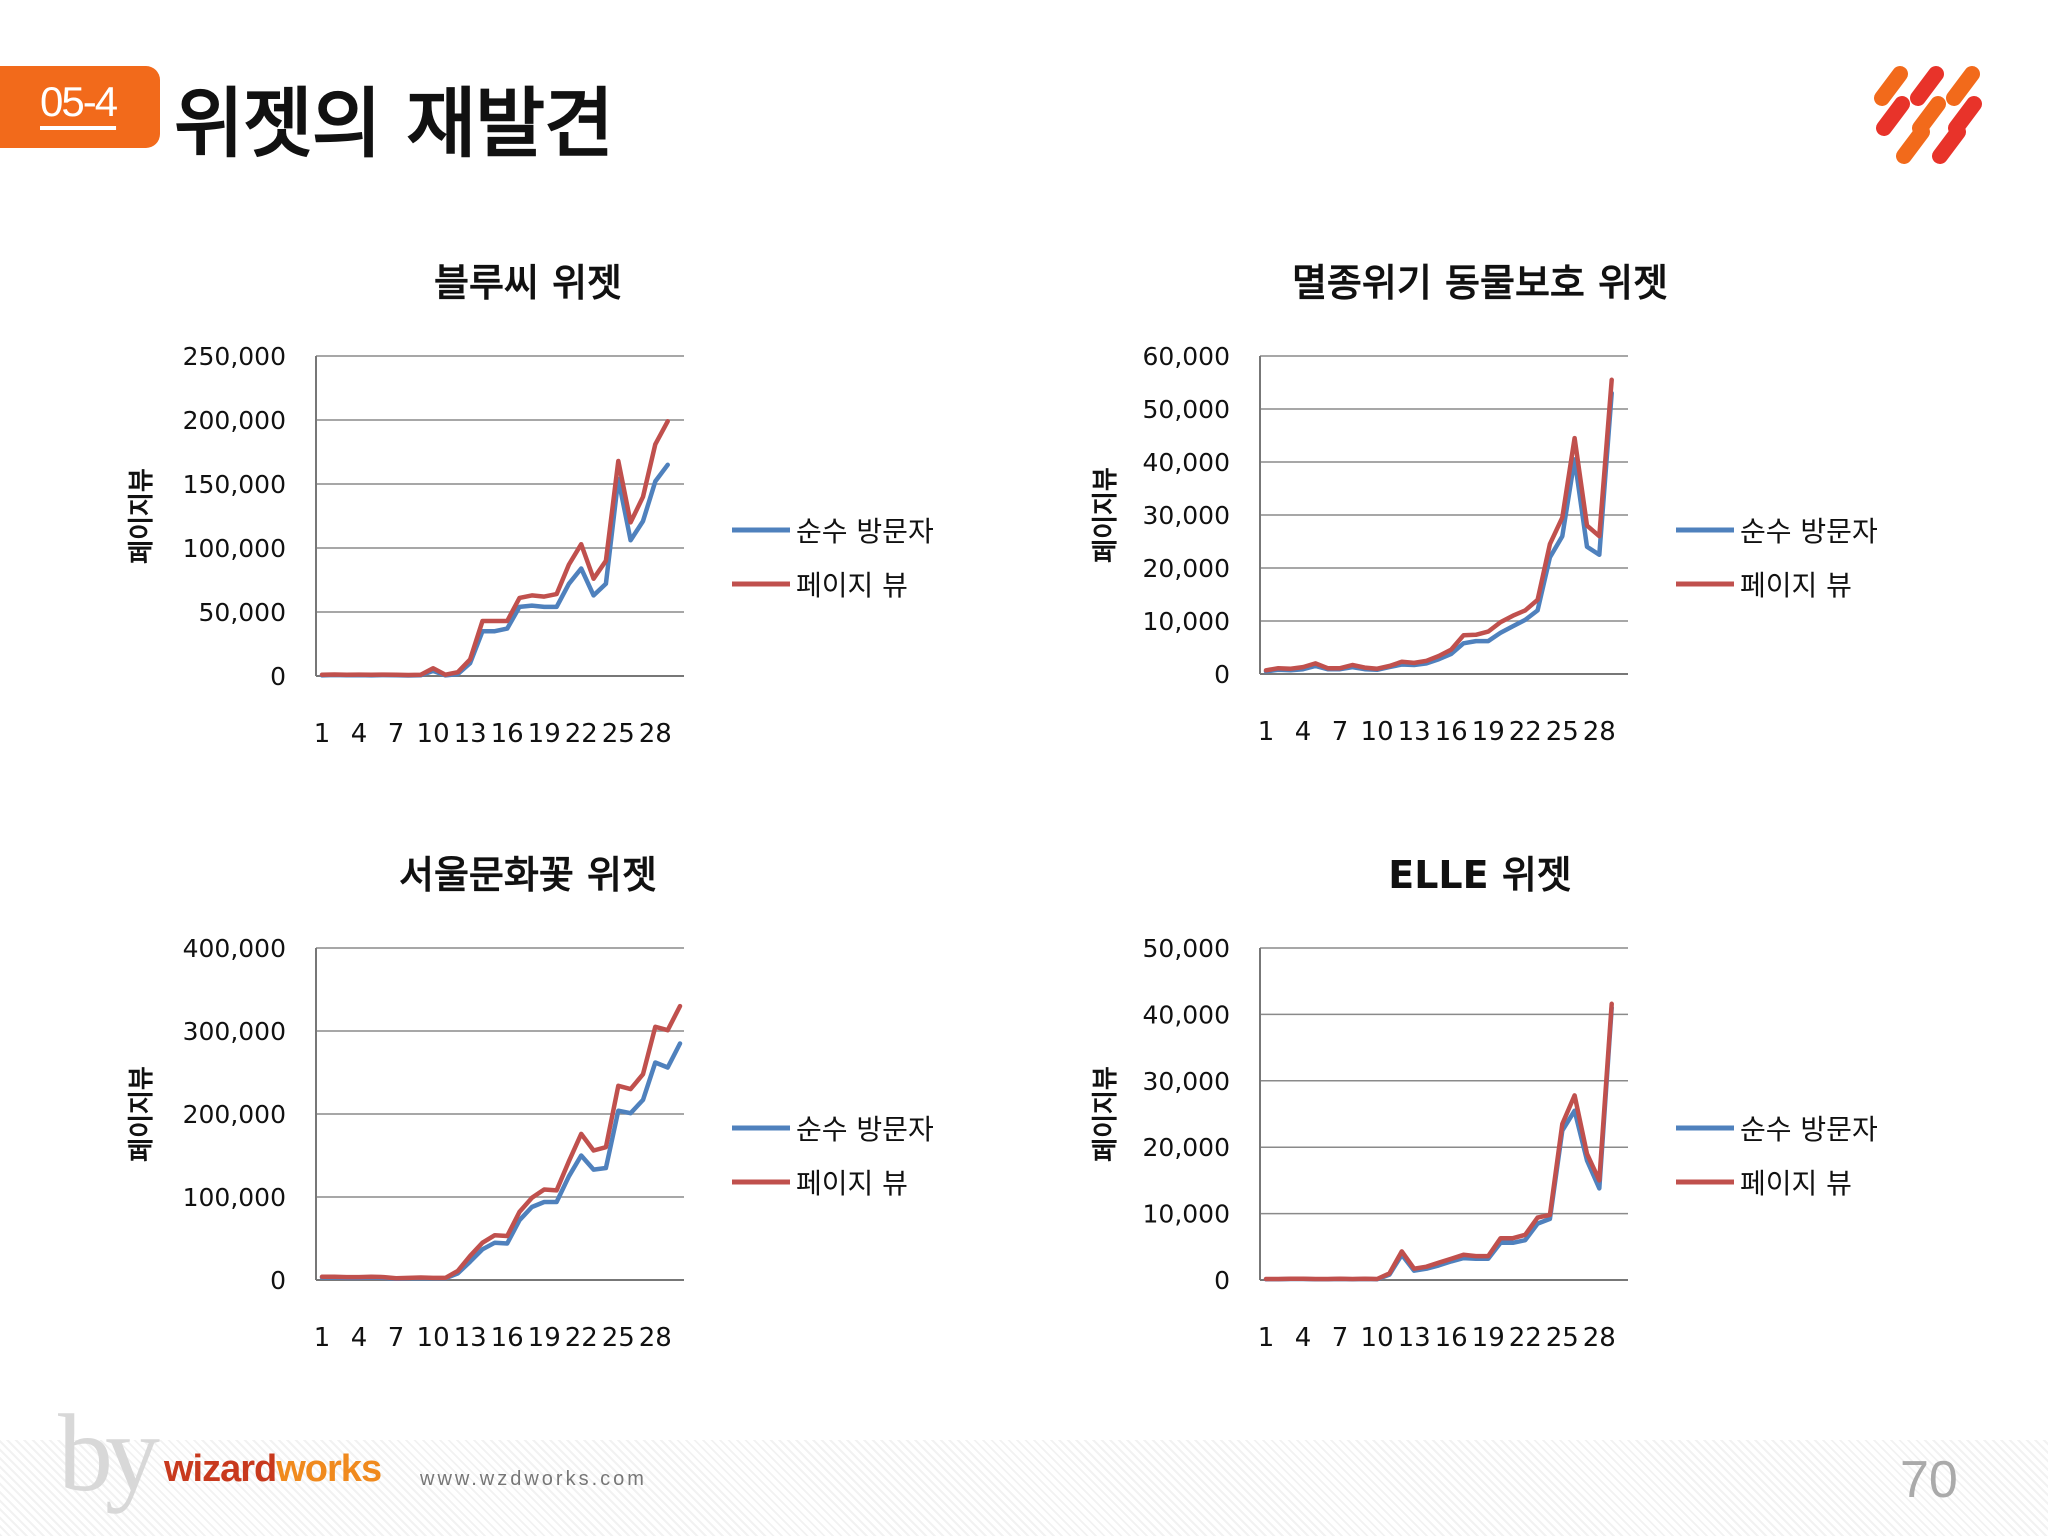  I want to click on chart-2-xtick-label: 19, so click(1488, 732).